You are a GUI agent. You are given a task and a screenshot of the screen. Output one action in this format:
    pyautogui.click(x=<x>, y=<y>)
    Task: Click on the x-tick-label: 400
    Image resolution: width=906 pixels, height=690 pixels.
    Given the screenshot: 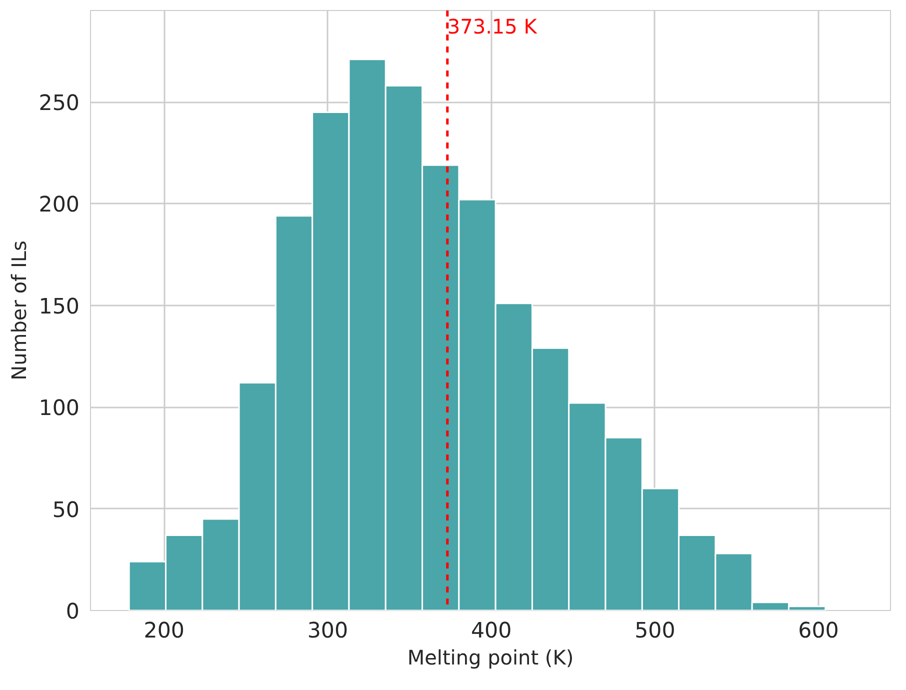 What is the action you would take?
    pyautogui.click(x=491, y=631)
    